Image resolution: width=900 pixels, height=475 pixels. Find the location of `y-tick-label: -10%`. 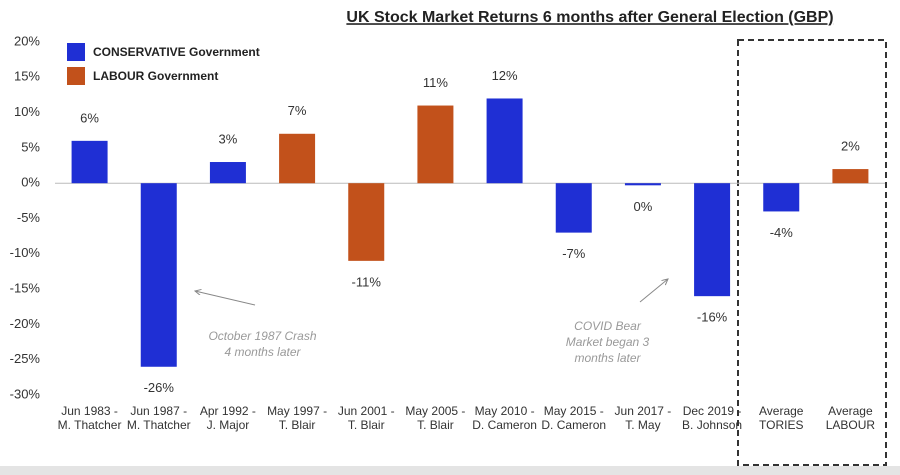

y-tick-label: -10% is located at coordinates (25, 252).